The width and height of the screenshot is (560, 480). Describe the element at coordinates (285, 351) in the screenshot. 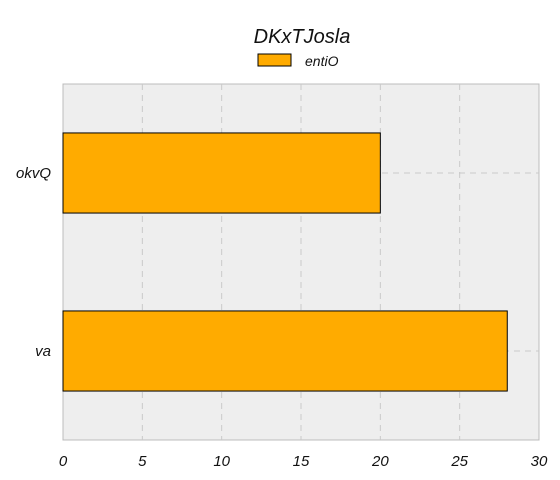

I see `bar-va` at that location.